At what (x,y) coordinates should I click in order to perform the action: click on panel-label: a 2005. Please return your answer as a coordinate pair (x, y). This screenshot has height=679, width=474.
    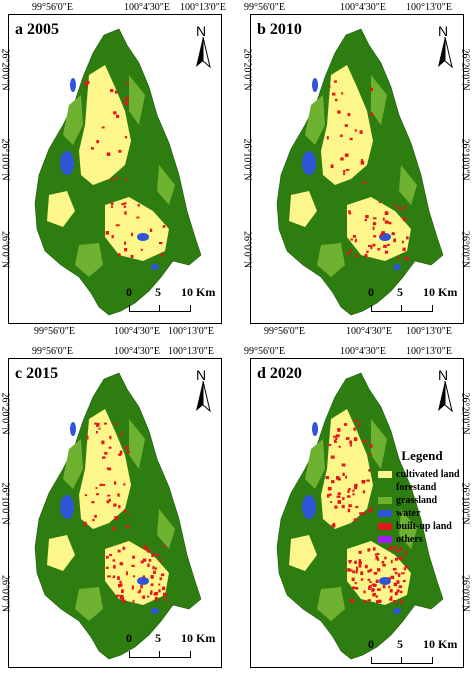
    Looking at the image, I should click on (37, 29).